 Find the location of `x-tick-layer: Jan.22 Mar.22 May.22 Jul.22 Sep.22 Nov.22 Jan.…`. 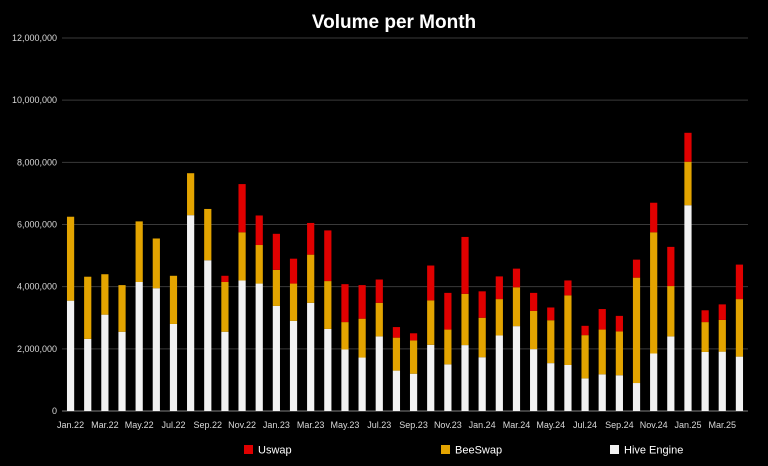

x-tick-layer: Jan.22 Mar.22 May.22 Jul.22 Sep.22 Nov.22 Jan.… is located at coordinates (396, 425).